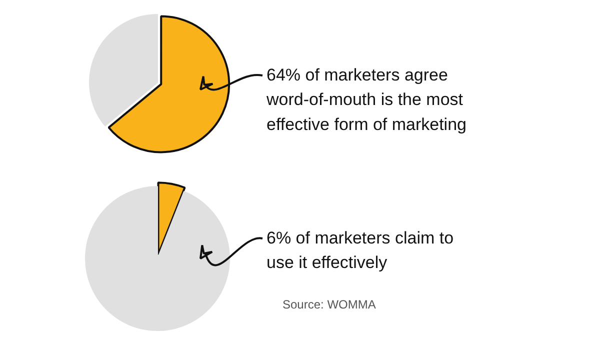 Image resolution: width=600 pixels, height=340 pixels. I want to click on source-note: Source: WOMMA, so click(329, 305).